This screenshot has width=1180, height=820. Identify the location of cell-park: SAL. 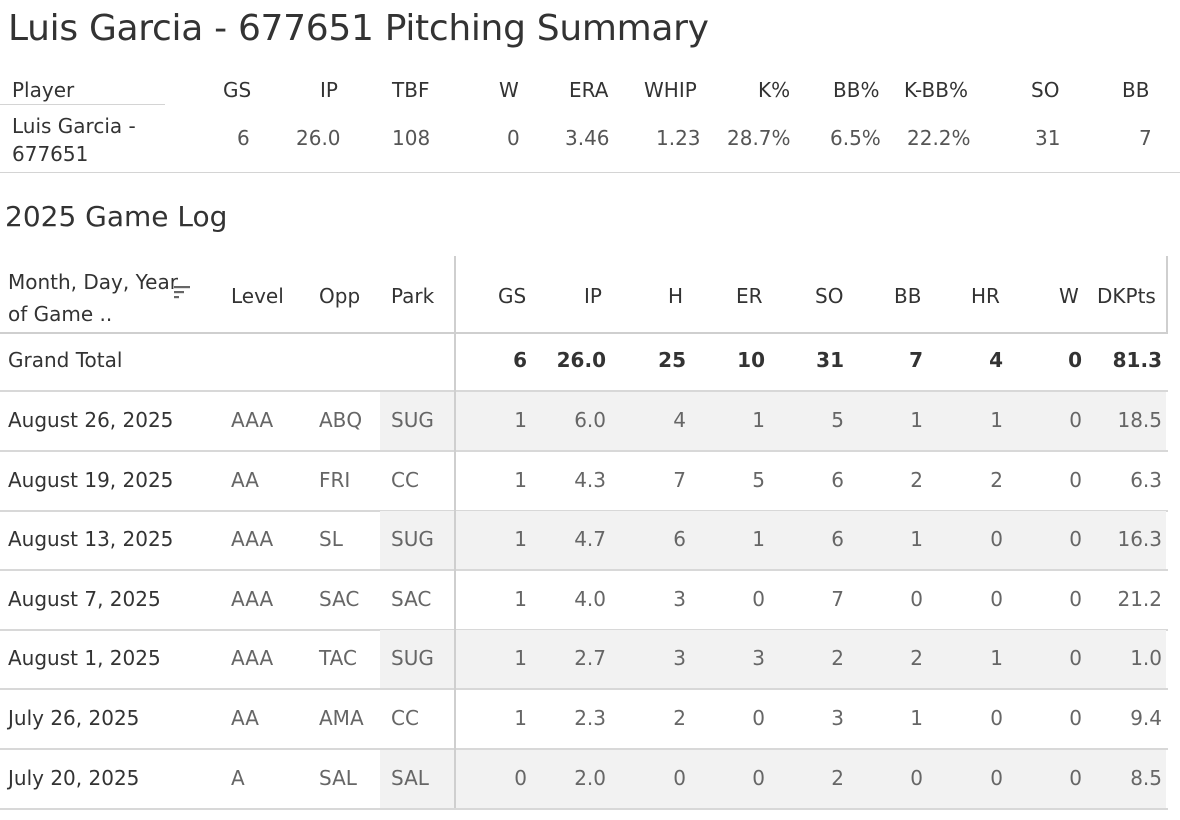
(410, 777).